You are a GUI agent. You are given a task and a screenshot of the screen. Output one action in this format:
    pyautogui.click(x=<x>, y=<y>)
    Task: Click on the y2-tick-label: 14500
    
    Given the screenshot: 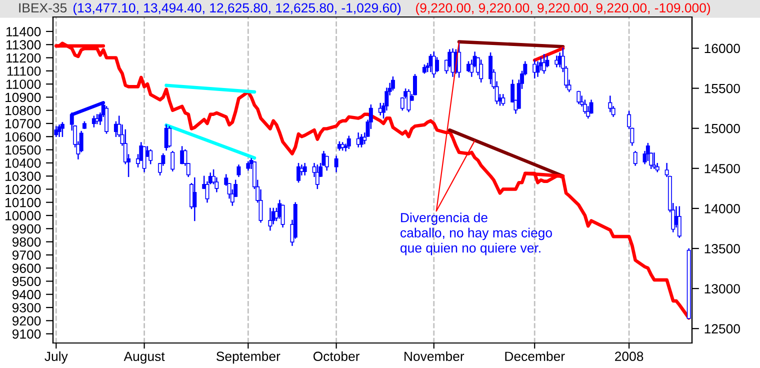 What is the action you would take?
    pyautogui.click(x=722, y=169)
    